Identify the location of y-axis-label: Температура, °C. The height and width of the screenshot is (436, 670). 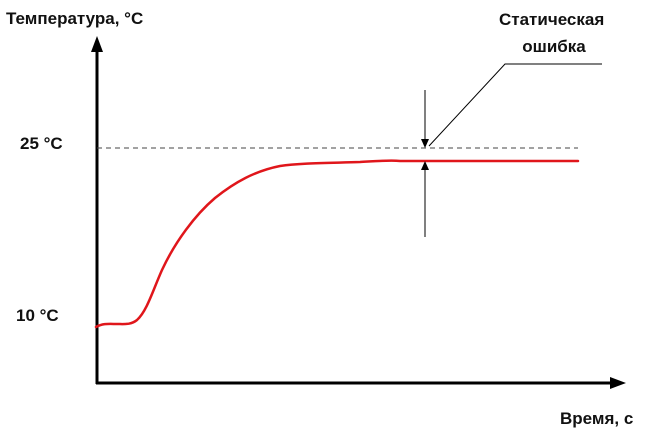
(74, 18).